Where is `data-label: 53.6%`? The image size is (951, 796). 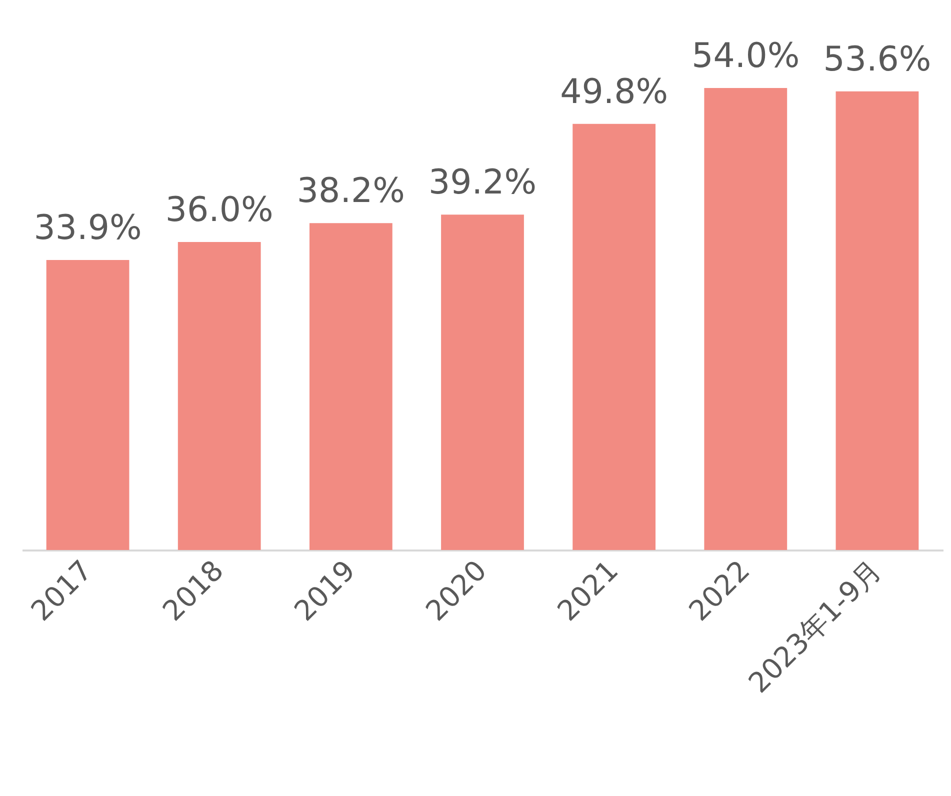
data-label: 53.6% is located at coordinates (877, 59).